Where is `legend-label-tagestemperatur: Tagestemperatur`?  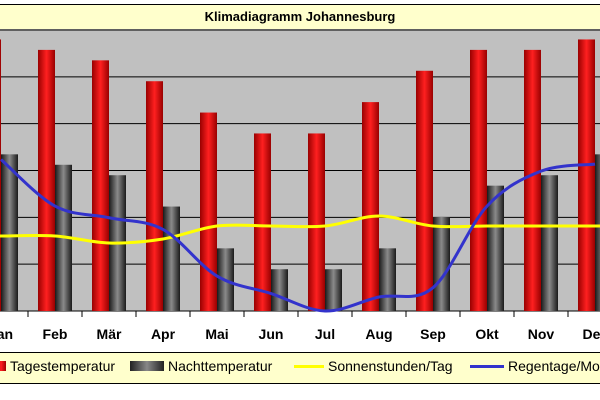 legend-label-tagestemperatur: Tagestemperatur is located at coordinates (63, 366).